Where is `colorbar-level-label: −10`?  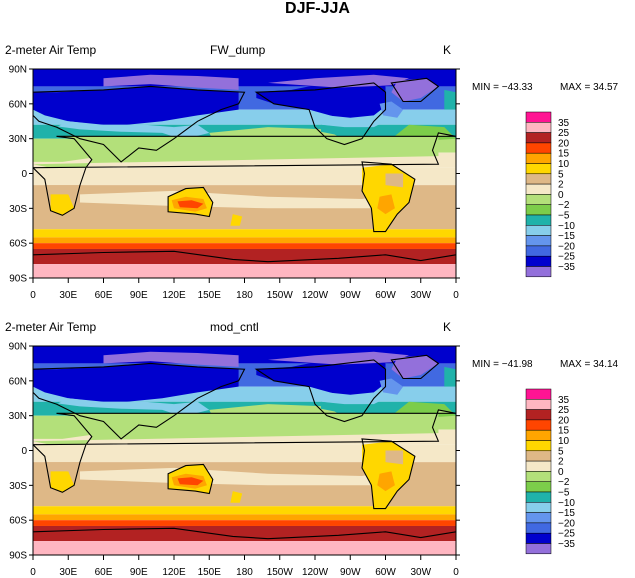 colorbar-level-label: −10 is located at coordinates (566, 503).